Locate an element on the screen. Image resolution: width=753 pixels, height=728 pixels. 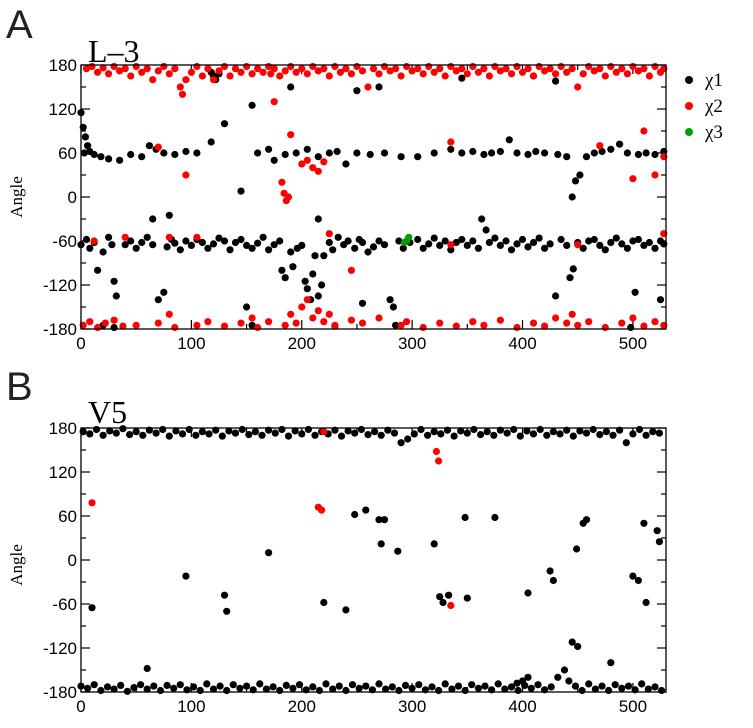
panel-b-series-2-point is located at coordinates (451, 605).